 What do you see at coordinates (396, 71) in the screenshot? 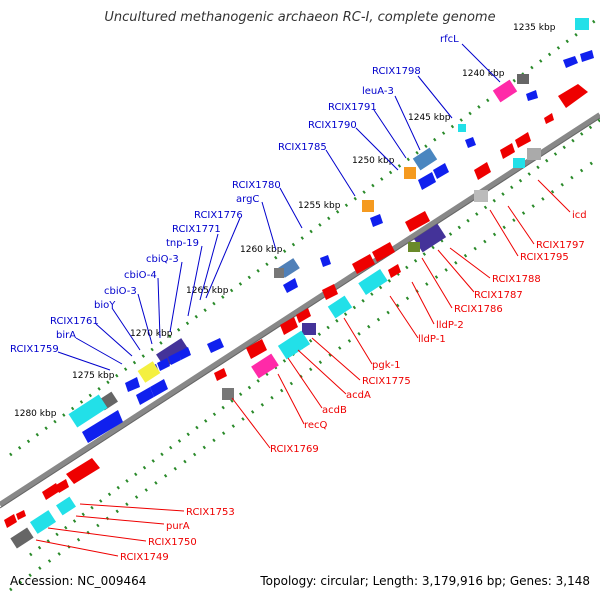
I see `gene-label: RCIX1798` at bounding box center [396, 71].